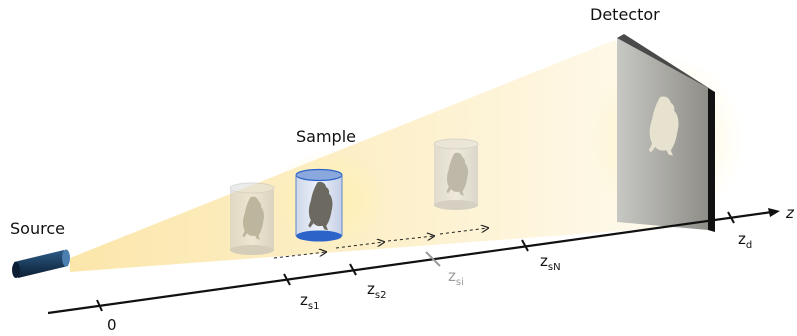 The image size is (797, 336). I want to click on source-tube, so click(41, 263).